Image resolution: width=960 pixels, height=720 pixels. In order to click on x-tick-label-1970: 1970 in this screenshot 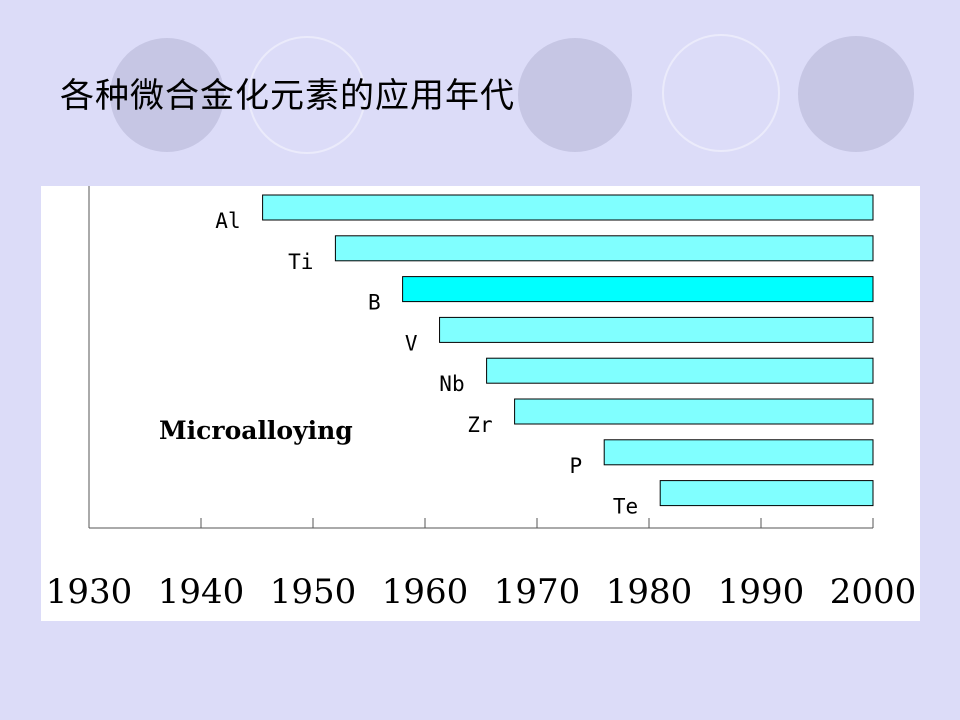, I will do `click(537, 592)`.